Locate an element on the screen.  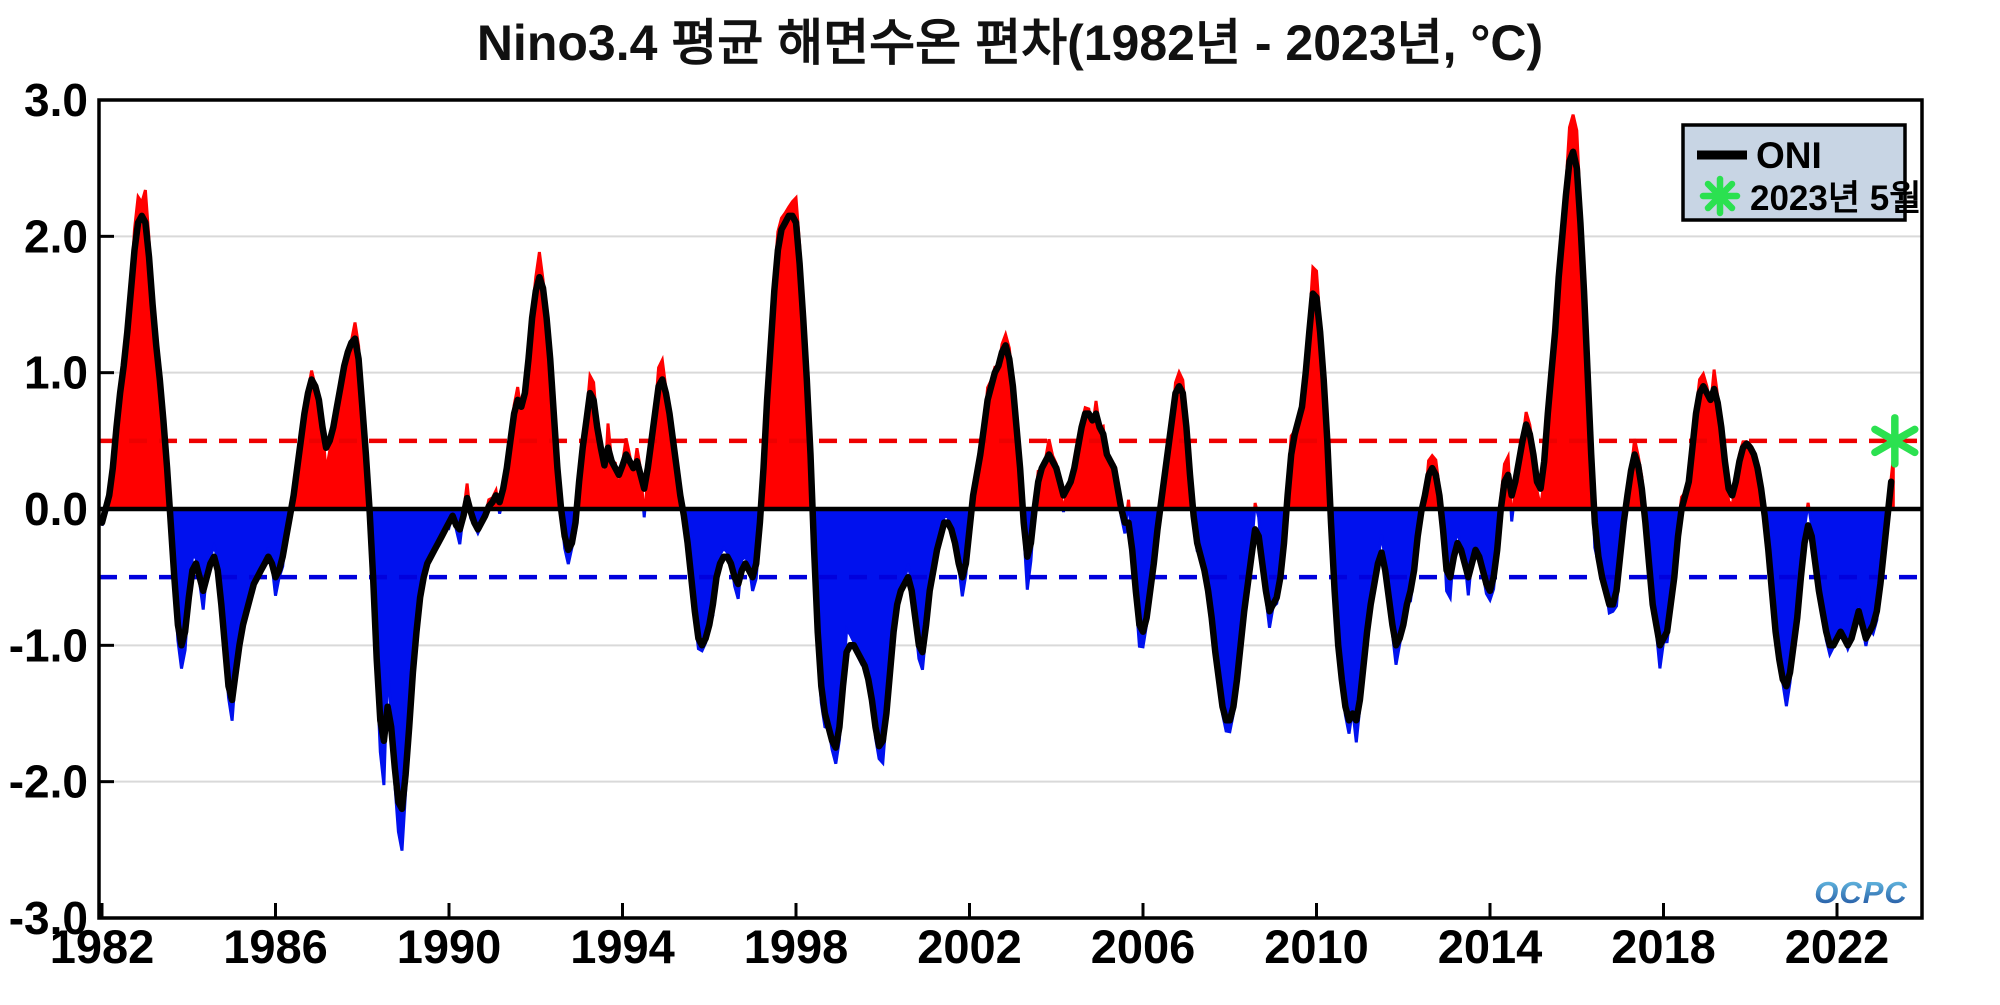
x-axis-label-2018: 2018 is located at coordinates (1663, 946).